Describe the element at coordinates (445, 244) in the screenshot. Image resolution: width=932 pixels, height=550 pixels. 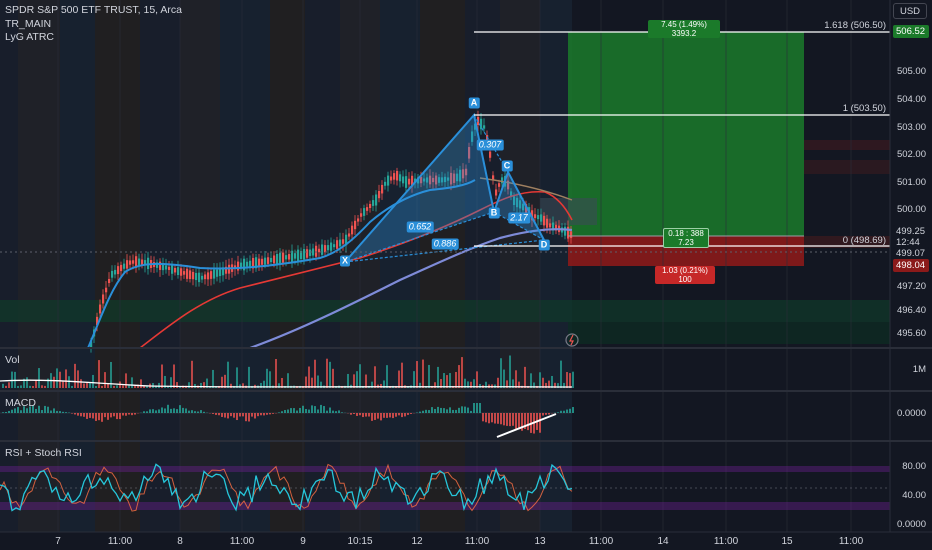
I see `pattern-ratio-xd: 0.886` at that location.